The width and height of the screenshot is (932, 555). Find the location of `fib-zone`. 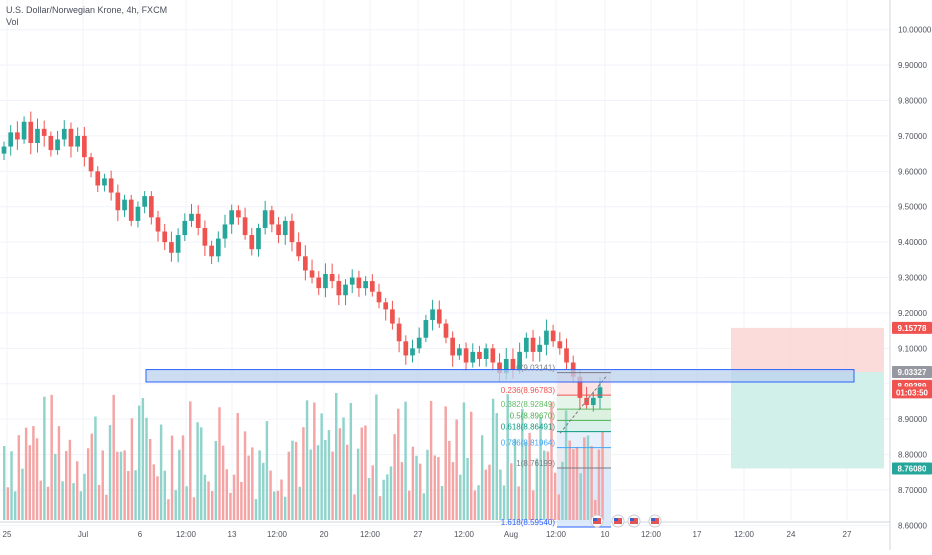

fib-zone is located at coordinates (584, 402).